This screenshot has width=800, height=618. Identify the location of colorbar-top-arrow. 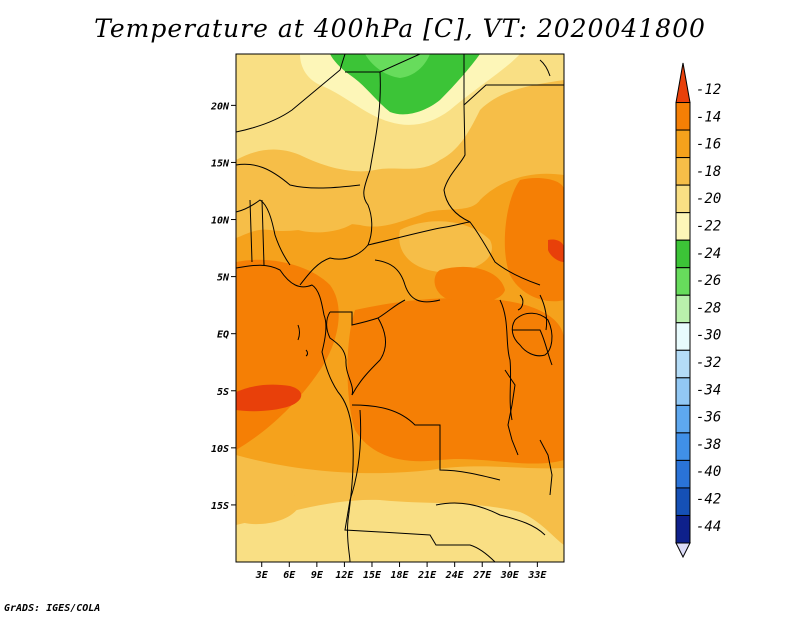
(683, 83).